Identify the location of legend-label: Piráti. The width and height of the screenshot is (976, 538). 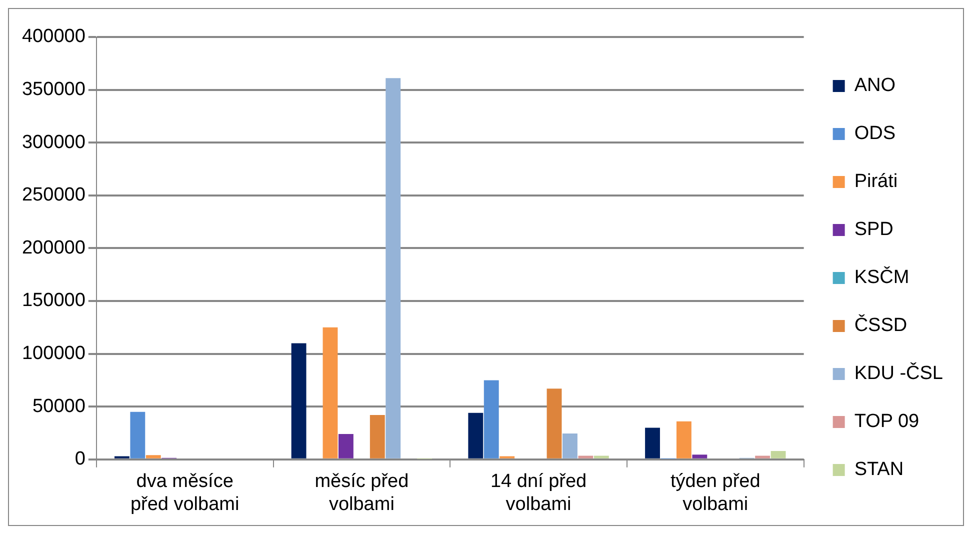
(876, 181).